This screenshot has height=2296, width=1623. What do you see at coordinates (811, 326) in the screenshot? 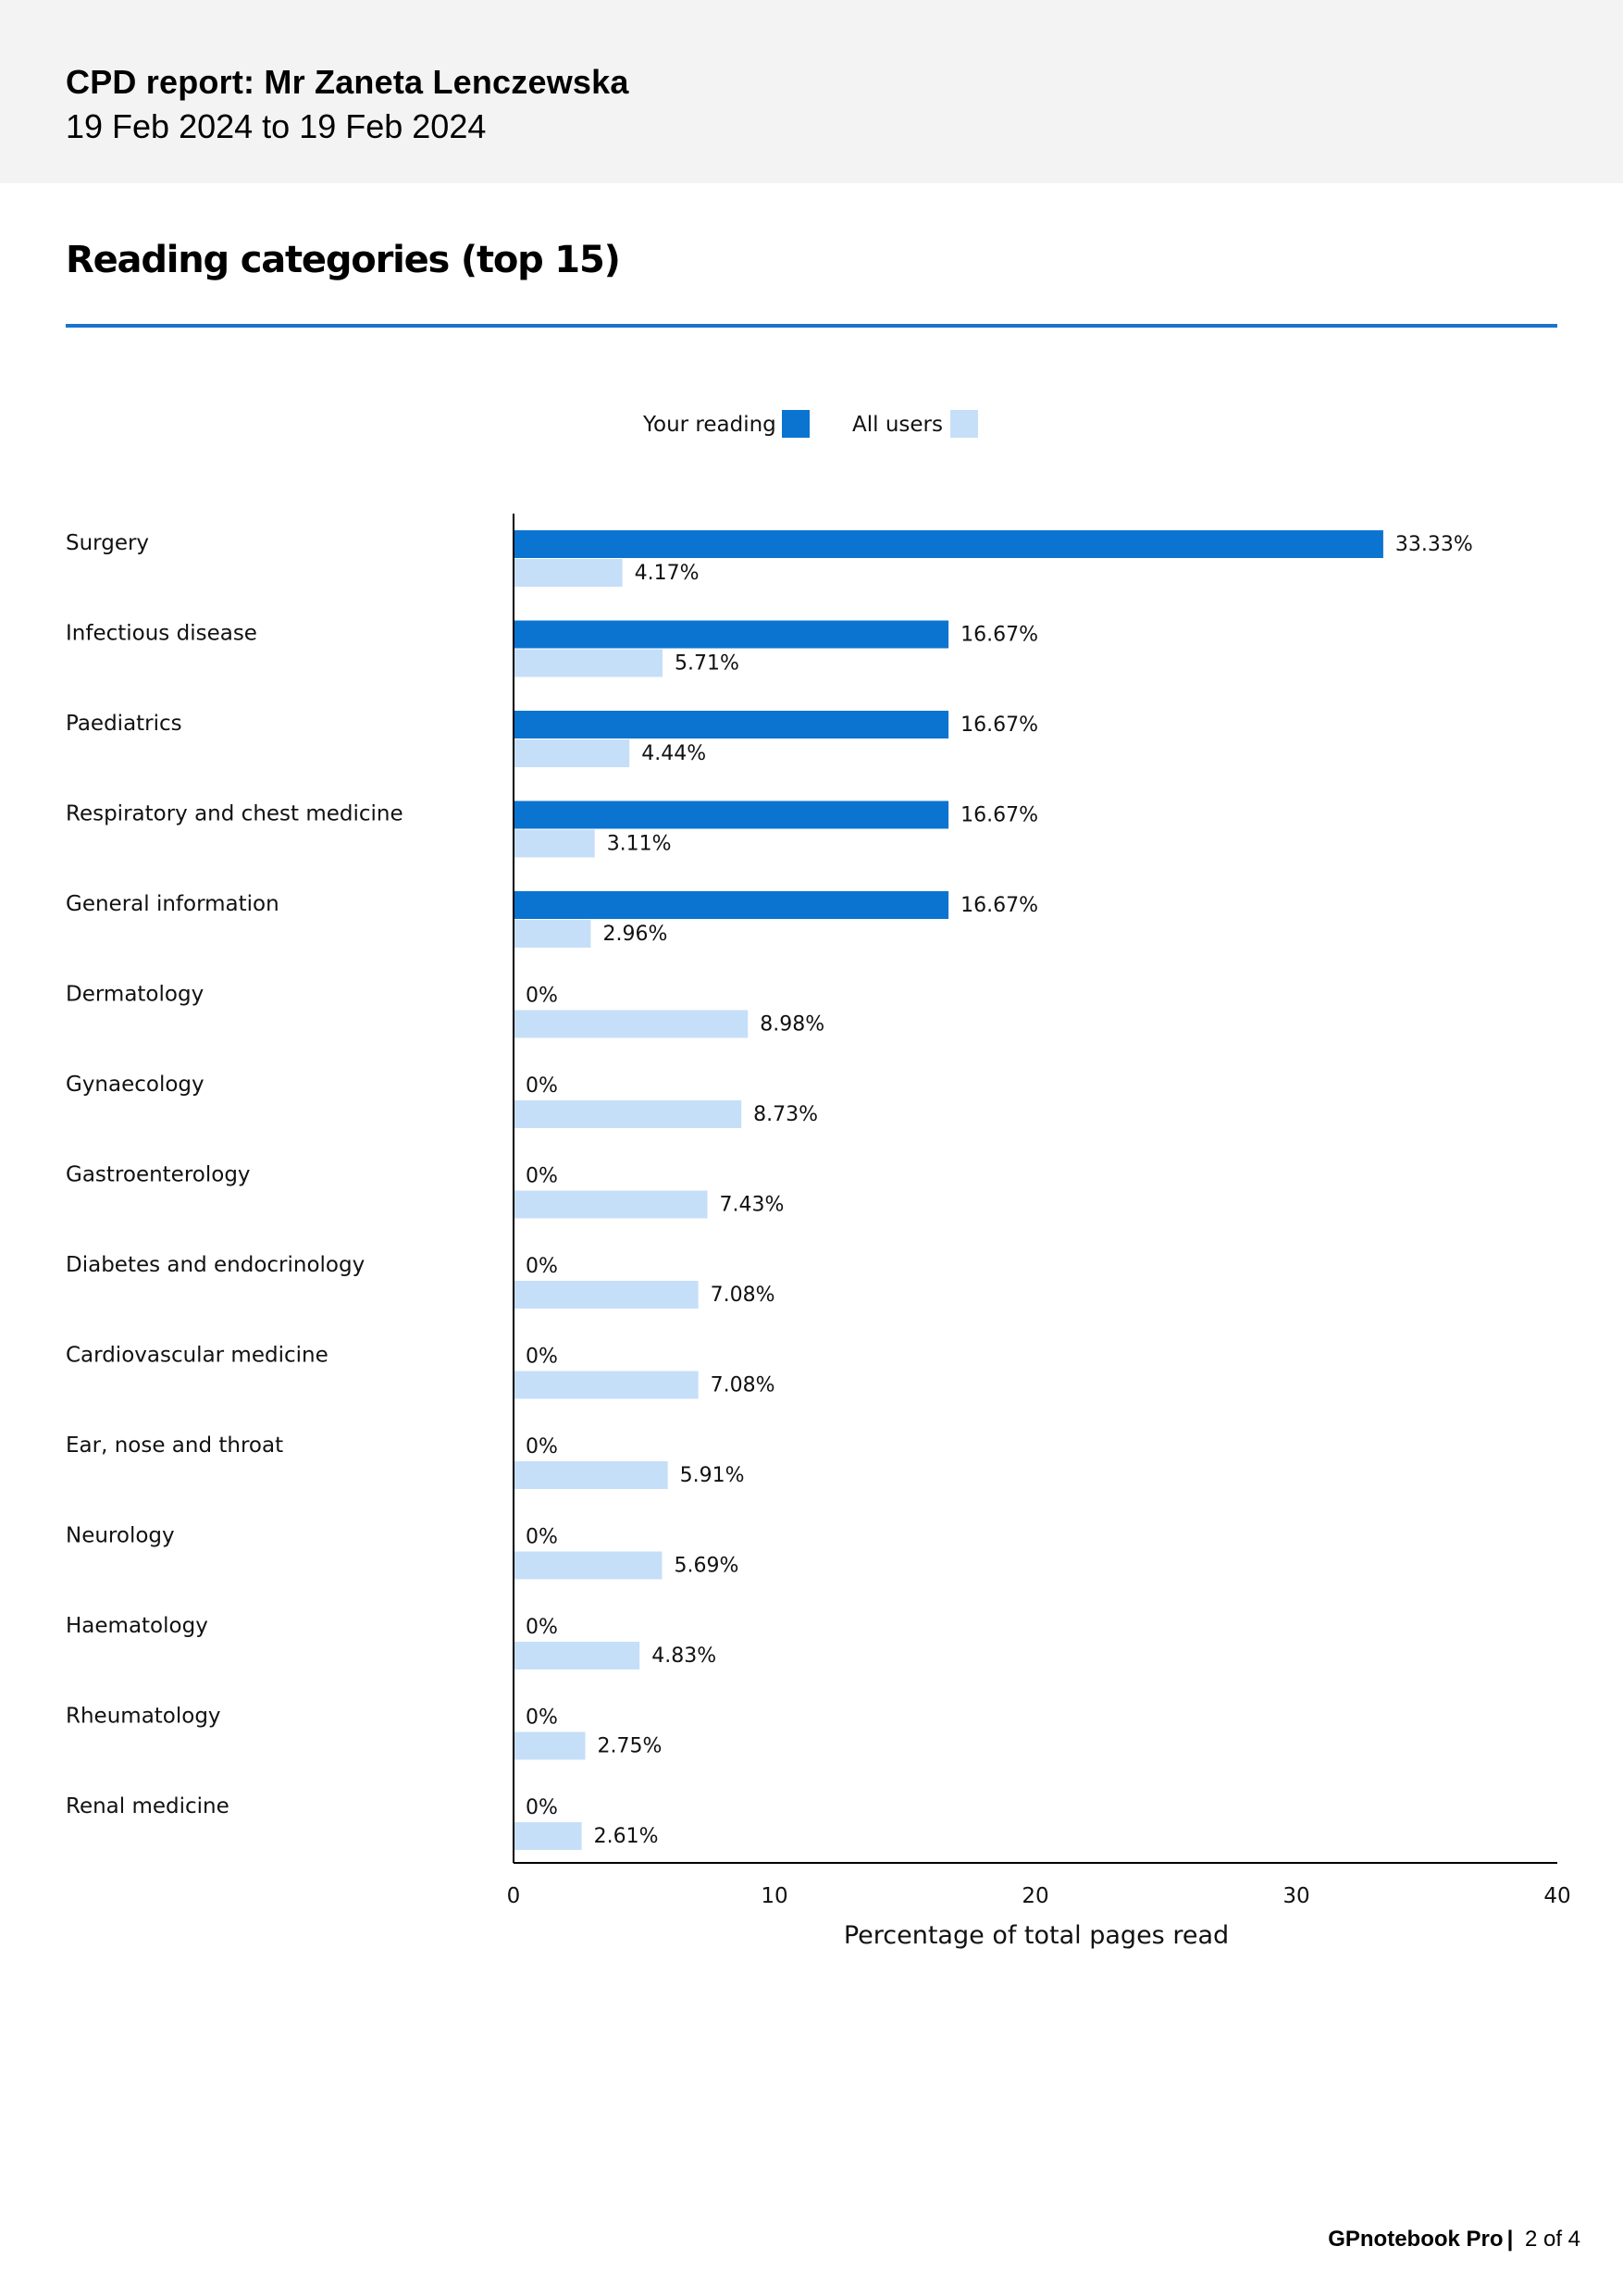
I see `section-divider` at bounding box center [811, 326].